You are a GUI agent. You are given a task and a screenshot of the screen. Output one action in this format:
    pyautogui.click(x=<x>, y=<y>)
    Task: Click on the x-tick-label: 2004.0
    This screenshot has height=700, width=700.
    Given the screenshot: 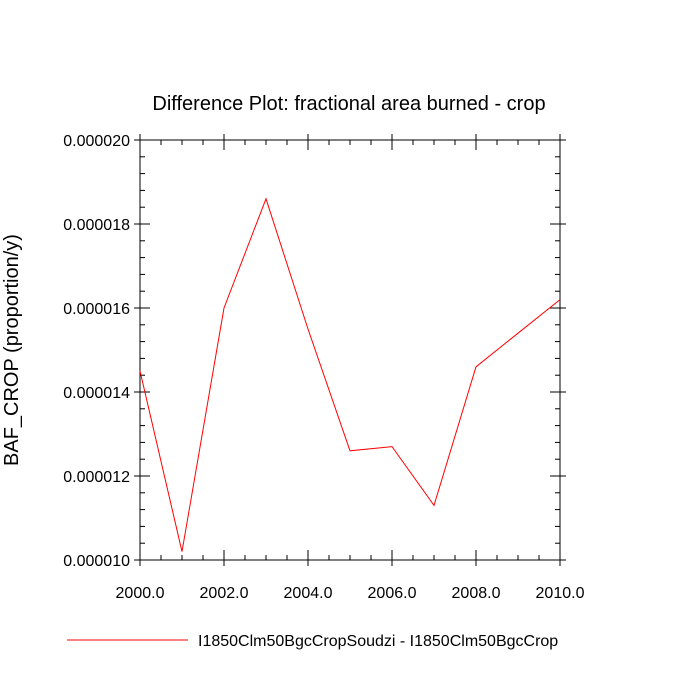 What is the action you would take?
    pyautogui.click(x=308, y=593)
    